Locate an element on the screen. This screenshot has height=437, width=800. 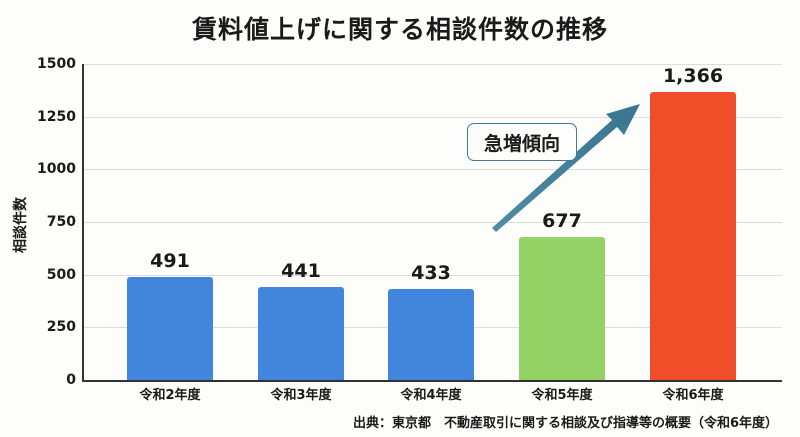
y-tick-label: 500 is located at coordinates (61, 274).